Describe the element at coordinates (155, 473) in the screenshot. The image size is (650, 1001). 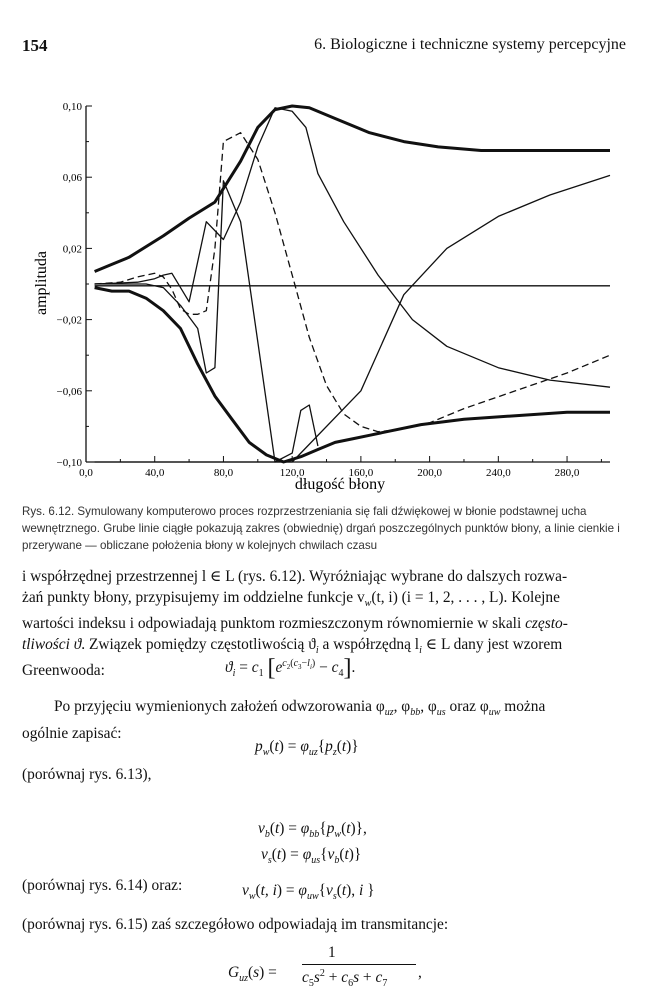
I see `x-tick-label: 40,0` at that location.